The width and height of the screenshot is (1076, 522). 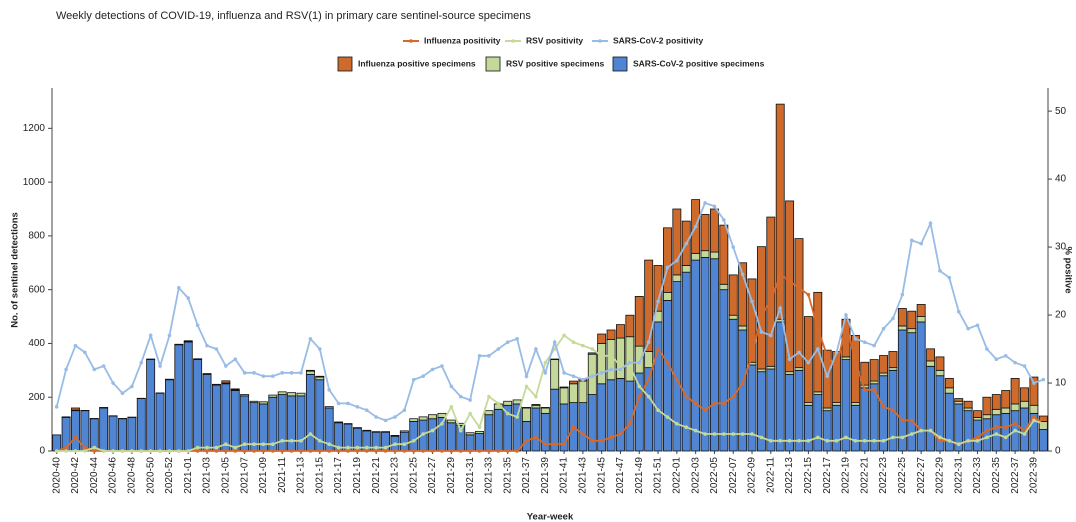 What do you see at coordinates (695, 475) in the screenshot?
I see `x-tick-label: 2022-03` at bounding box center [695, 475].